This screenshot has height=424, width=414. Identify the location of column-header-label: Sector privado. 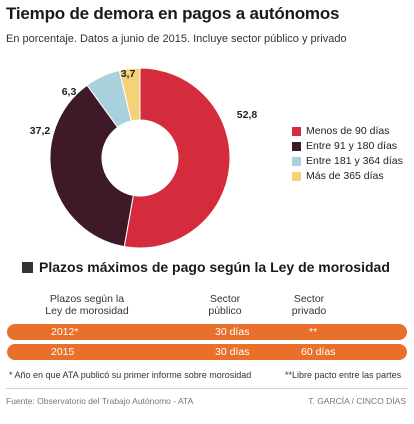
(309, 305).